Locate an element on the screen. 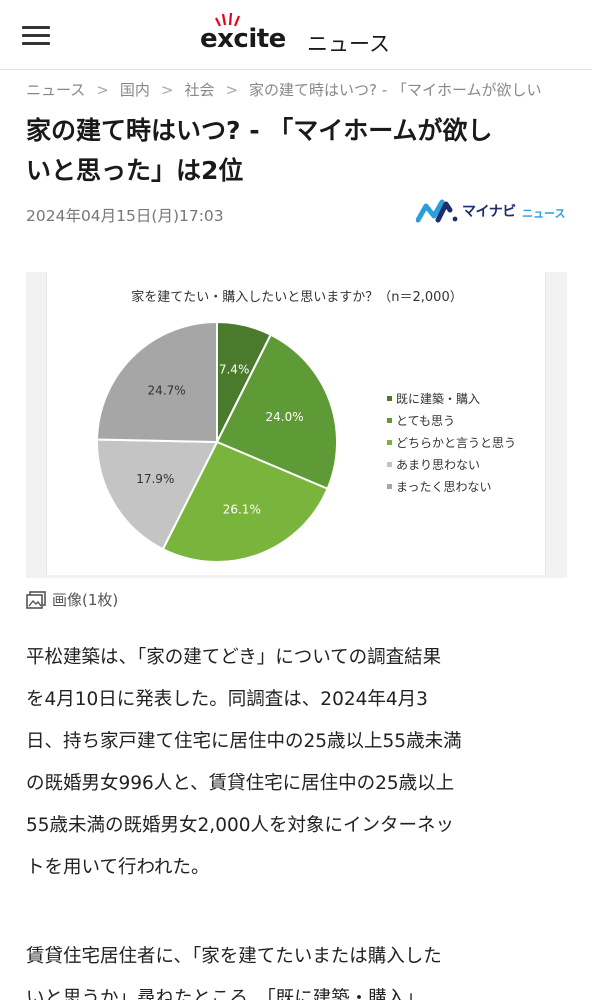  article-title: 家の建て時はいつ? - 「マイホームが欲し いと思った」は2位 is located at coordinates (298, 151).